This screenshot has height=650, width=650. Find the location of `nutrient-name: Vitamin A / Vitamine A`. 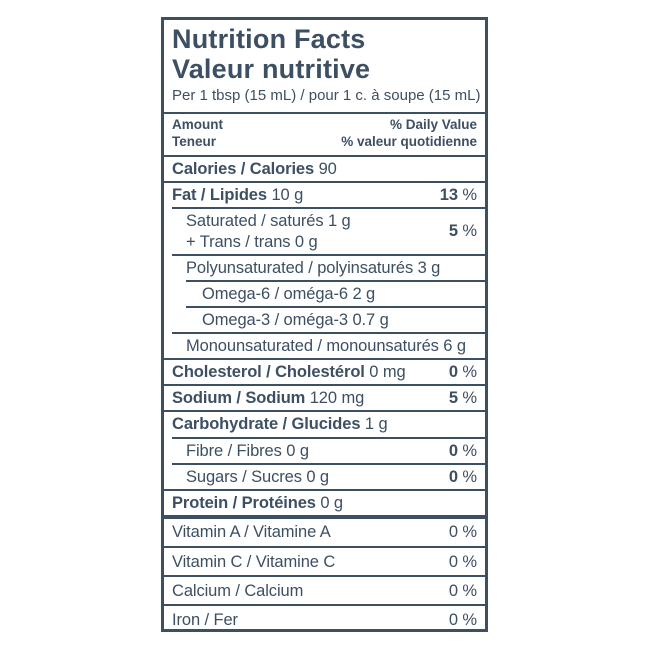

nutrient-name: Vitamin A / Vitamine A is located at coordinates (251, 532).